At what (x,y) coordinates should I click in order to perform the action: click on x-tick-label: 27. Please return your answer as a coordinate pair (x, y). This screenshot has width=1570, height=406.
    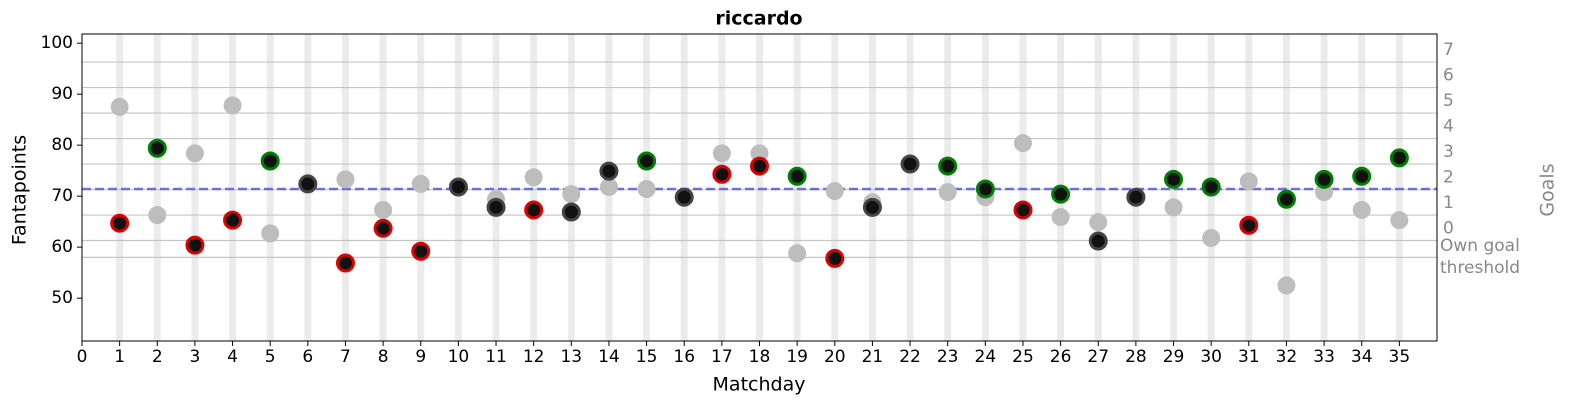
    Looking at the image, I should click on (1098, 357).